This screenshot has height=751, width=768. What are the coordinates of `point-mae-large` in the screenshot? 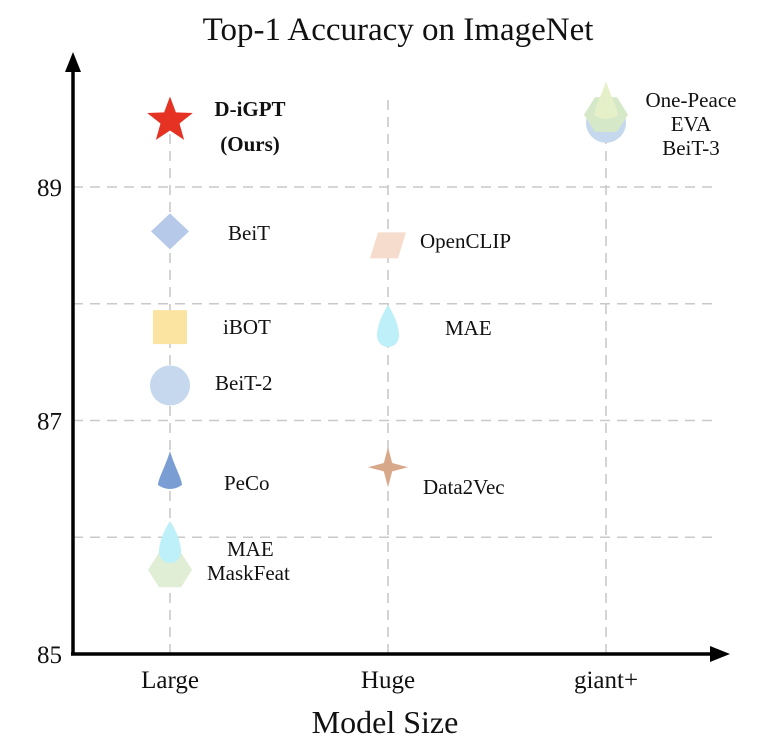 It's located at (170, 542).